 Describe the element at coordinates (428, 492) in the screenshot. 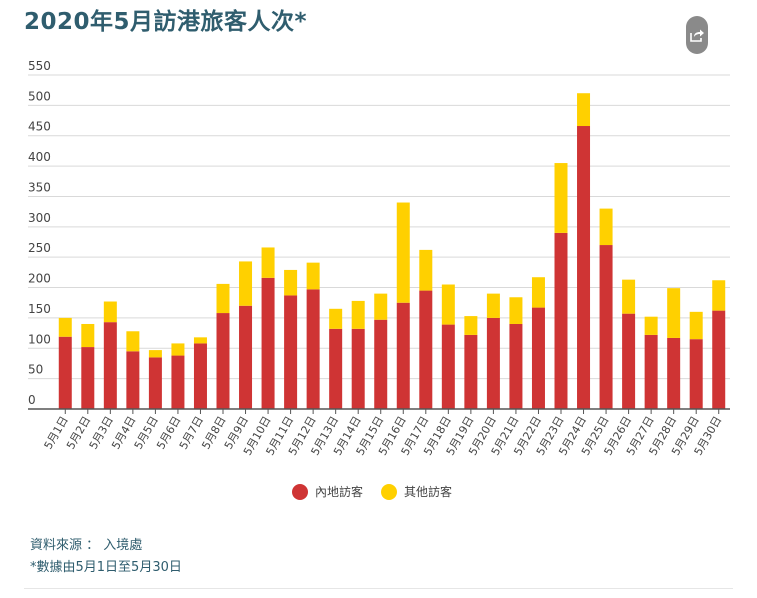

I see `legend-label-other: 其他訪客` at that location.